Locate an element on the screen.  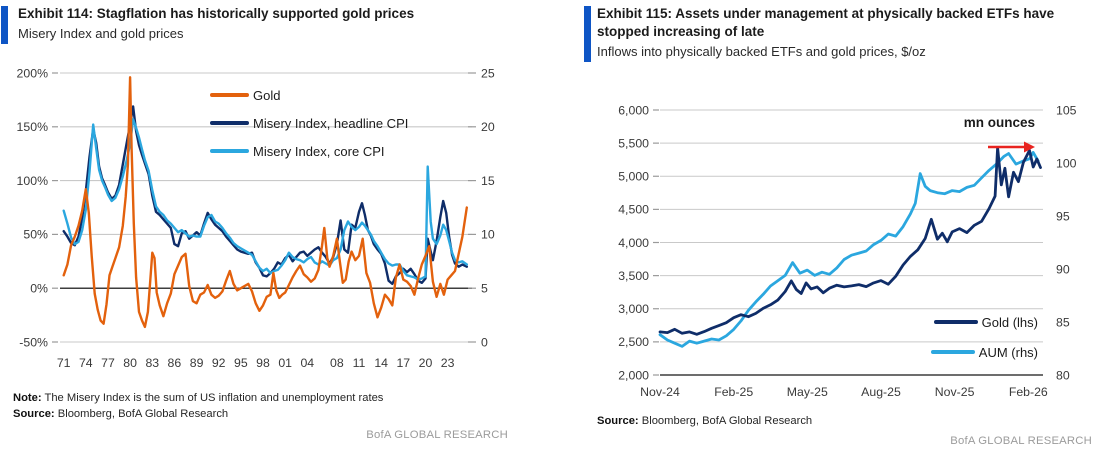
legend-label-misery-core: Misery Index, core CPI is located at coordinates (319, 151).